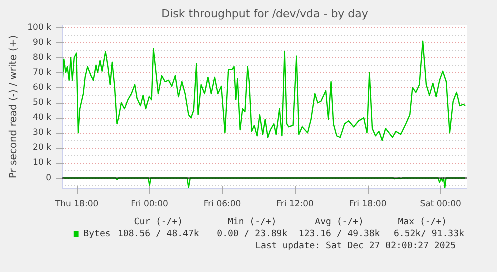 This screenshot has width=497, height=275. What do you see at coordinates (339, 235) in the screenshot?
I see `text: 123.16 / 49.38k` at bounding box center [339, 235].